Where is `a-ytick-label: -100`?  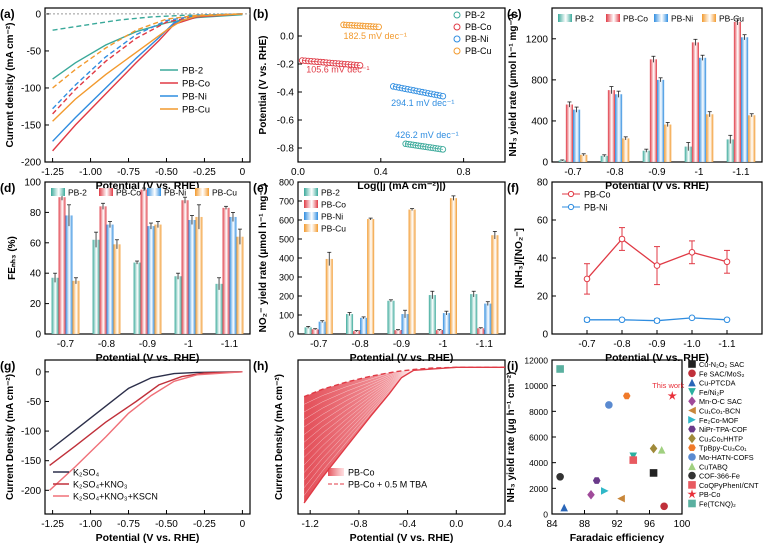 a-ytick-label: -100 is located at coordinates (31, 88).